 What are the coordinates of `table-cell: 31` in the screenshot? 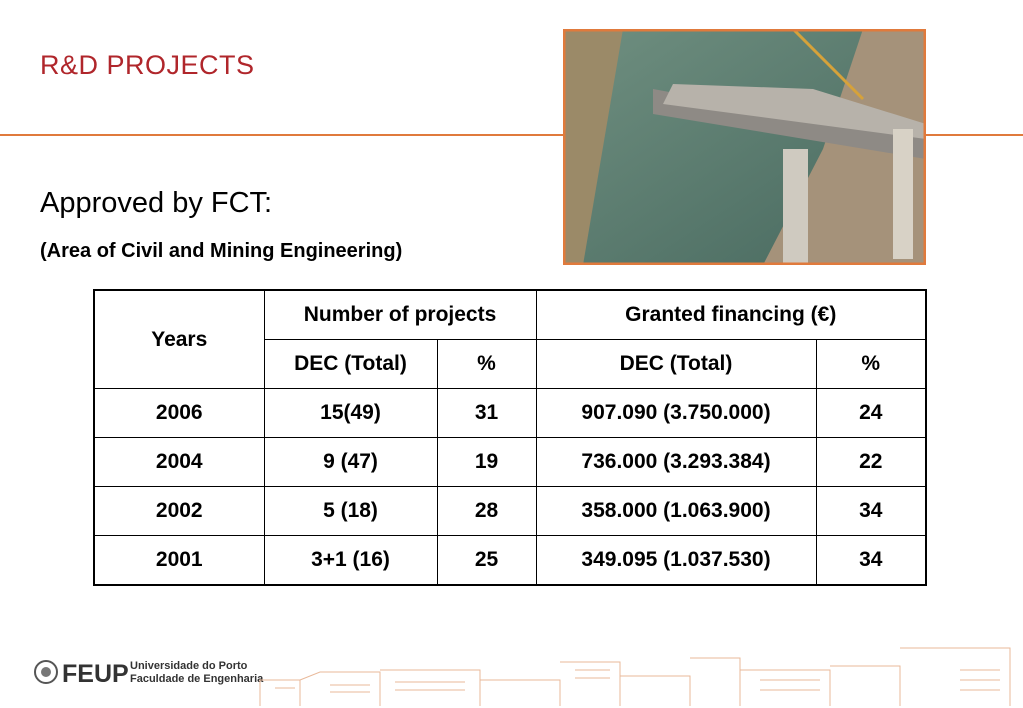 It's located at (486, 413).